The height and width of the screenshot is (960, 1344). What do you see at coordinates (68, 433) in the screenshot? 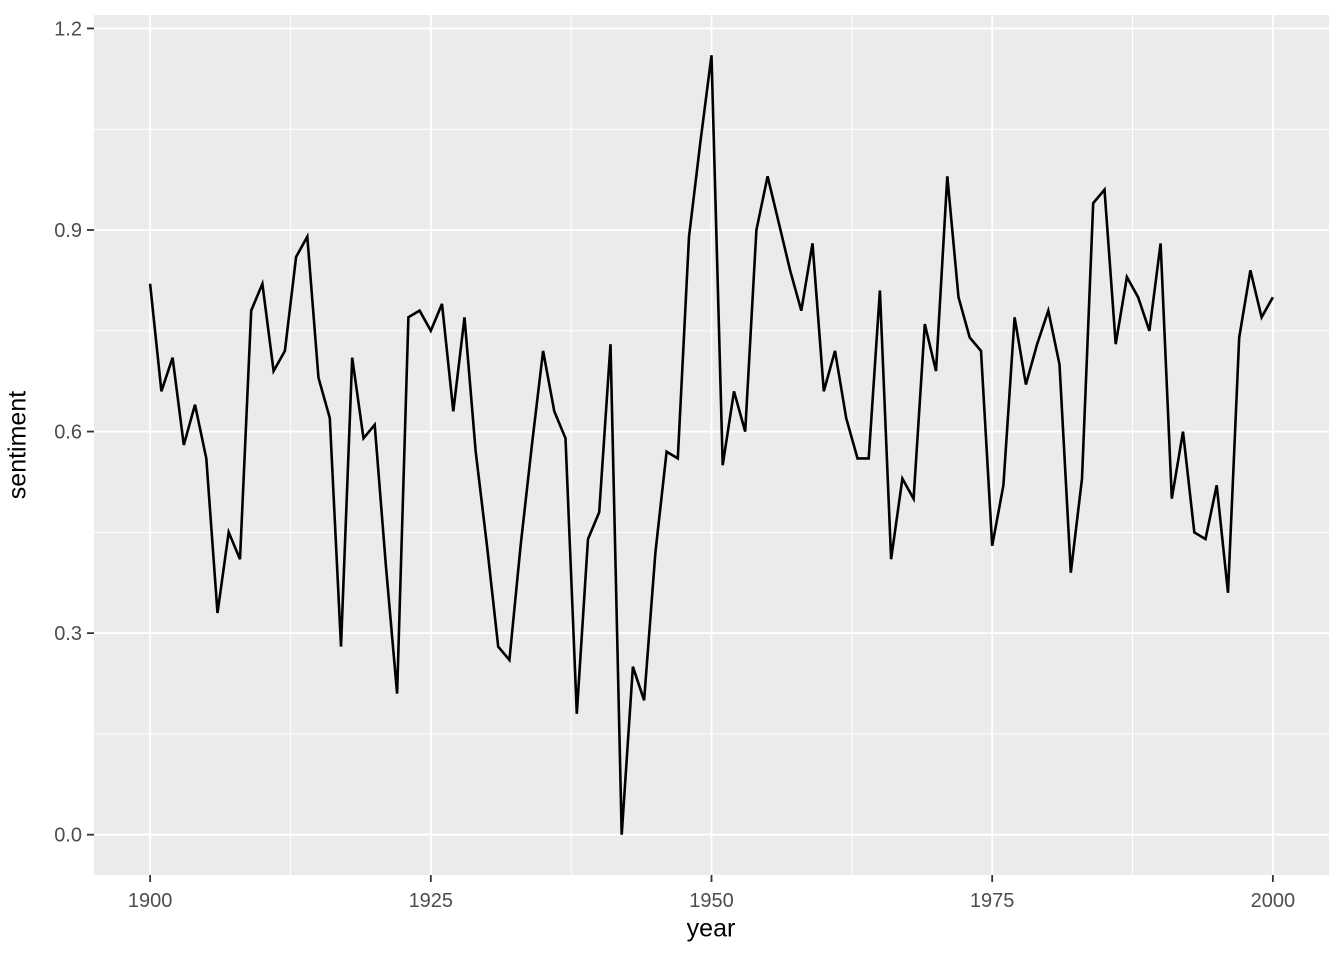
I see `y-tick-label: 0.6` at bounding box center [68, 433].